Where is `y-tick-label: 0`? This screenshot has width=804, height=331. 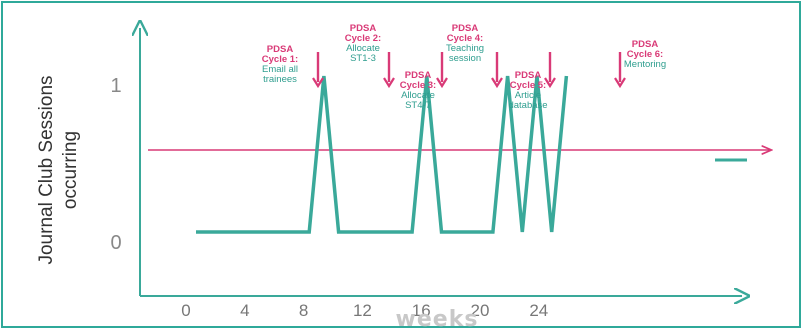
y-tick-label: 0 is located at coordinates (115, 243).